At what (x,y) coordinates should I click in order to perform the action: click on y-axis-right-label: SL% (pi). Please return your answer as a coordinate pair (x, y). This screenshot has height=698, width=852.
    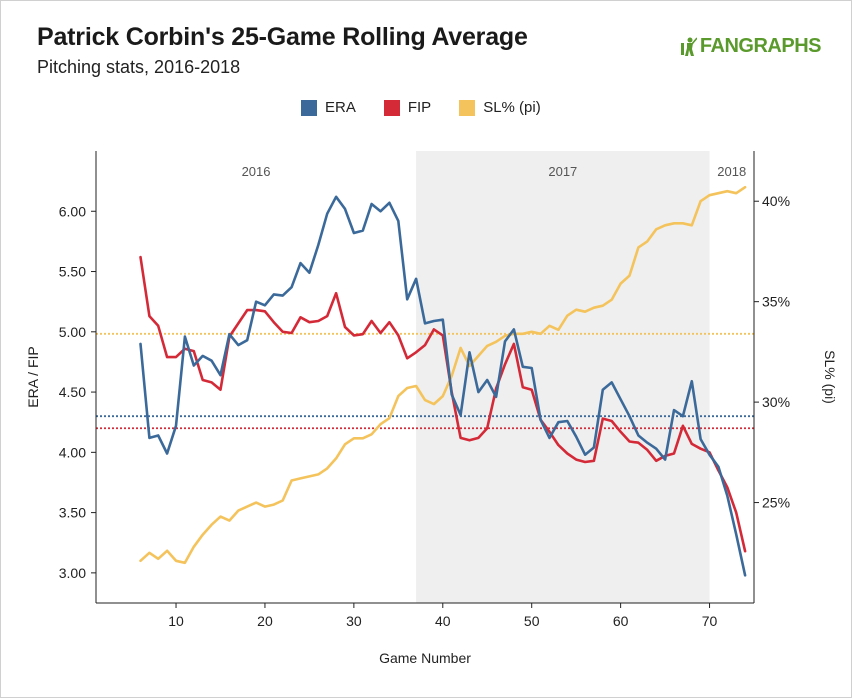
    Looking at the image, I should click on (830, 377).